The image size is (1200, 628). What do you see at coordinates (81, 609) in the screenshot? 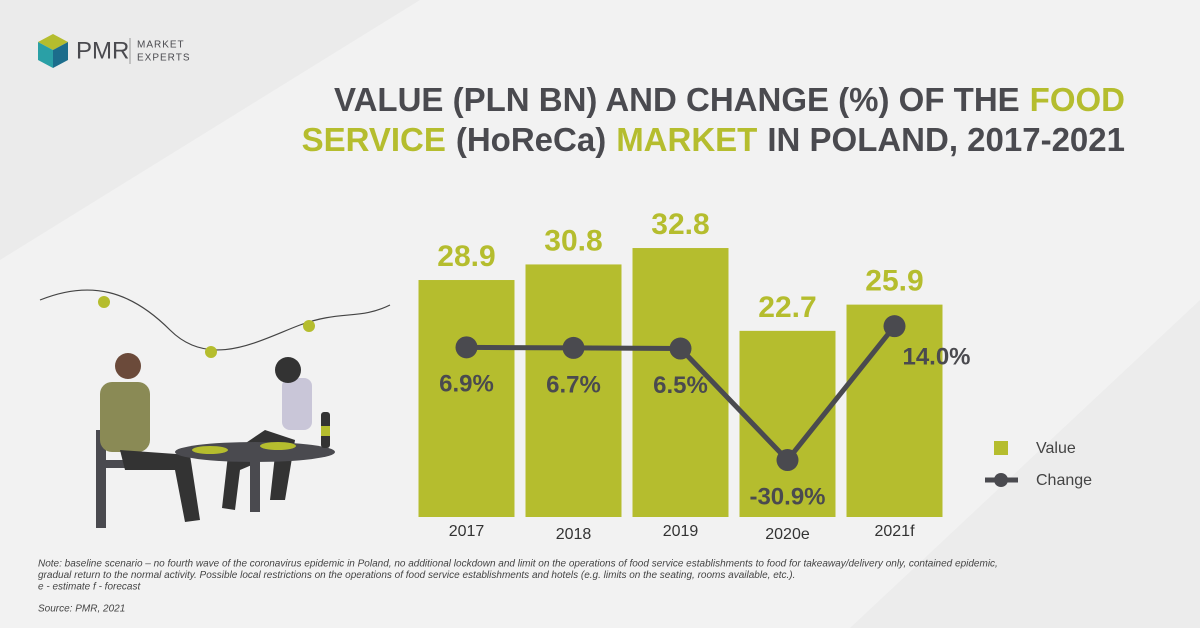
I see `source: Source: PMR, 2021` at bounding box center [81, 609].